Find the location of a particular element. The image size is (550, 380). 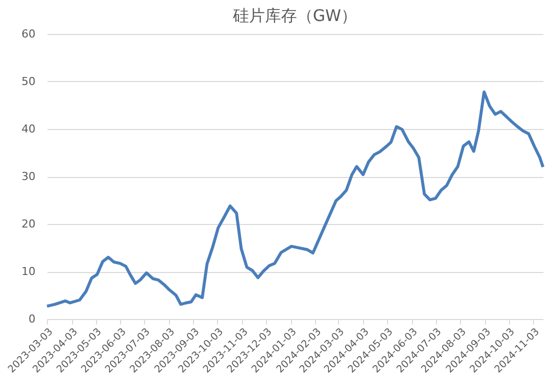

y-tick-label: 50 is located at coordinates (29, 81).